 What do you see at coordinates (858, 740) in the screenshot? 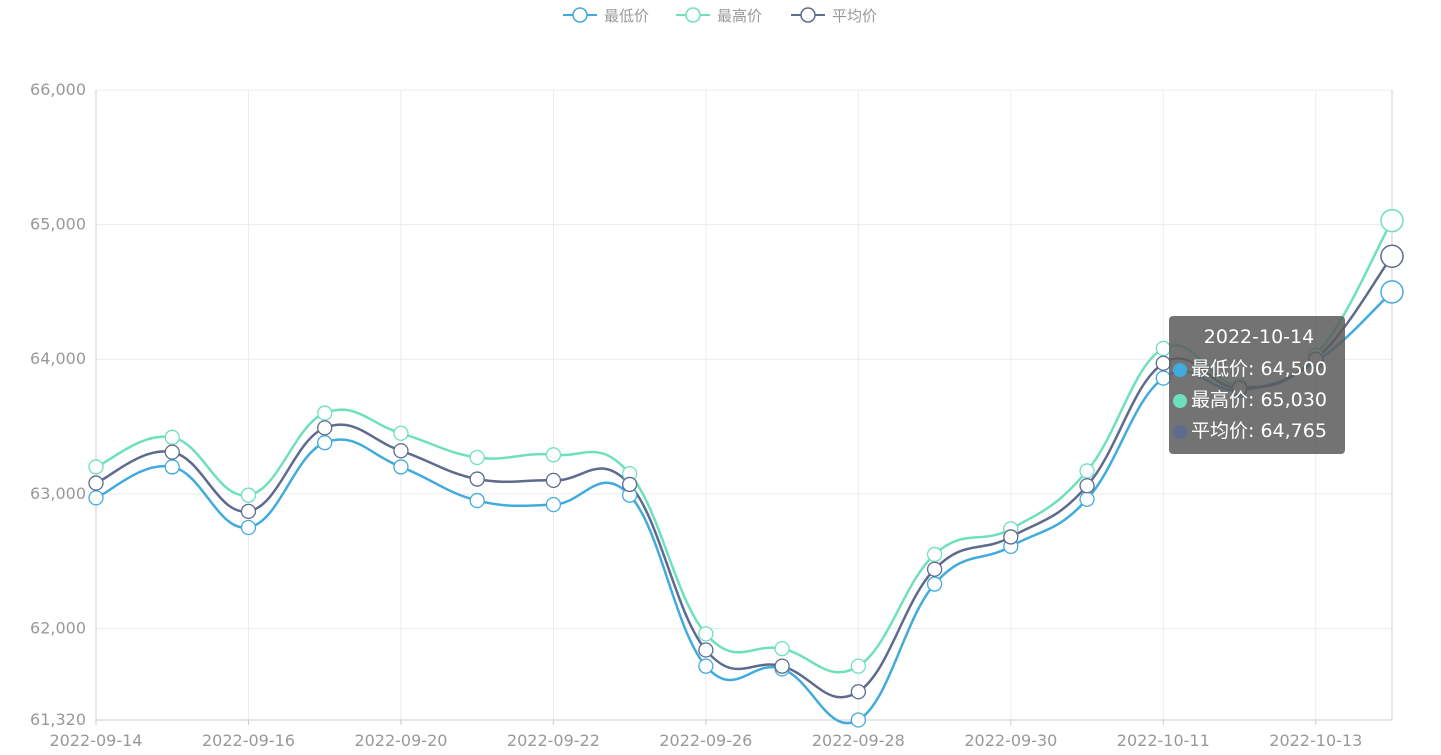
I see `x-tick-label: 2022-09-28` at bounding box center [858, 740].